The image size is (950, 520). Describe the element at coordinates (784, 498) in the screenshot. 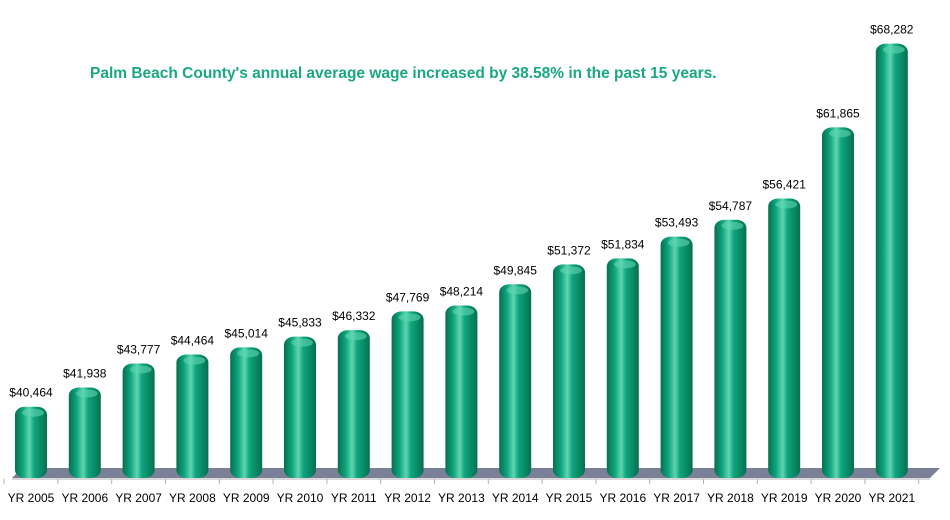

I see `x-tick-label: YR 2019` at that location.